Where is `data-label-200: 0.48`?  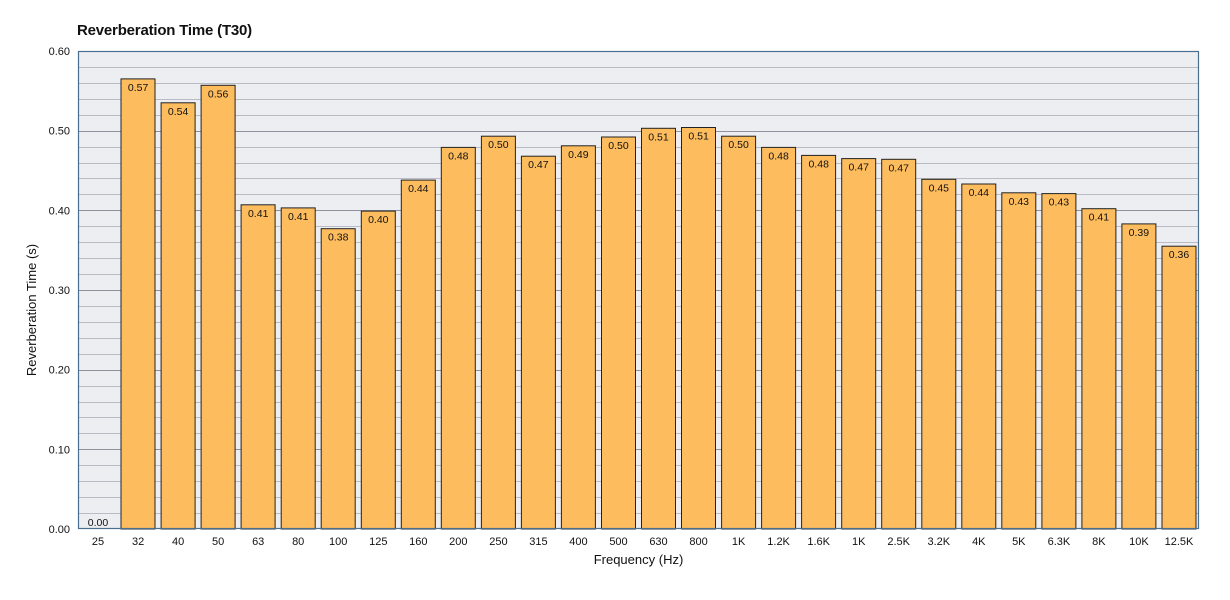 data-label-200: 0.48 is located at coordinates (458, 156).